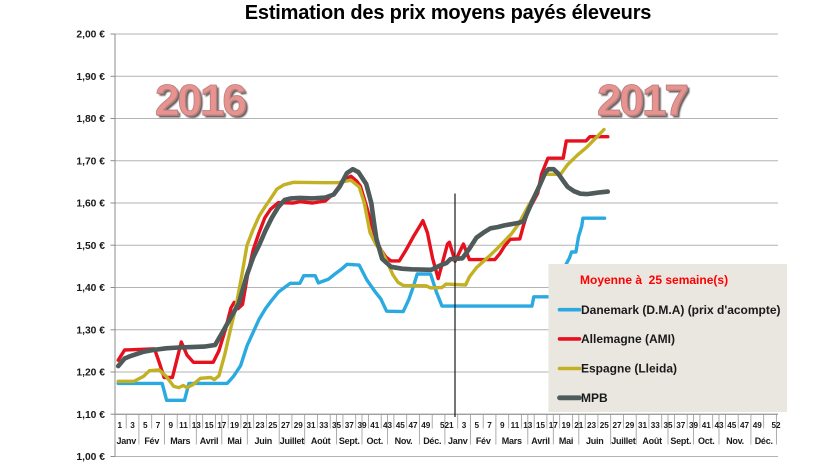 The image size is (820, 468). Describe the element at coordinates (90, 246) in the screenshot. I see `svg-text: 1,50 €` at that location.